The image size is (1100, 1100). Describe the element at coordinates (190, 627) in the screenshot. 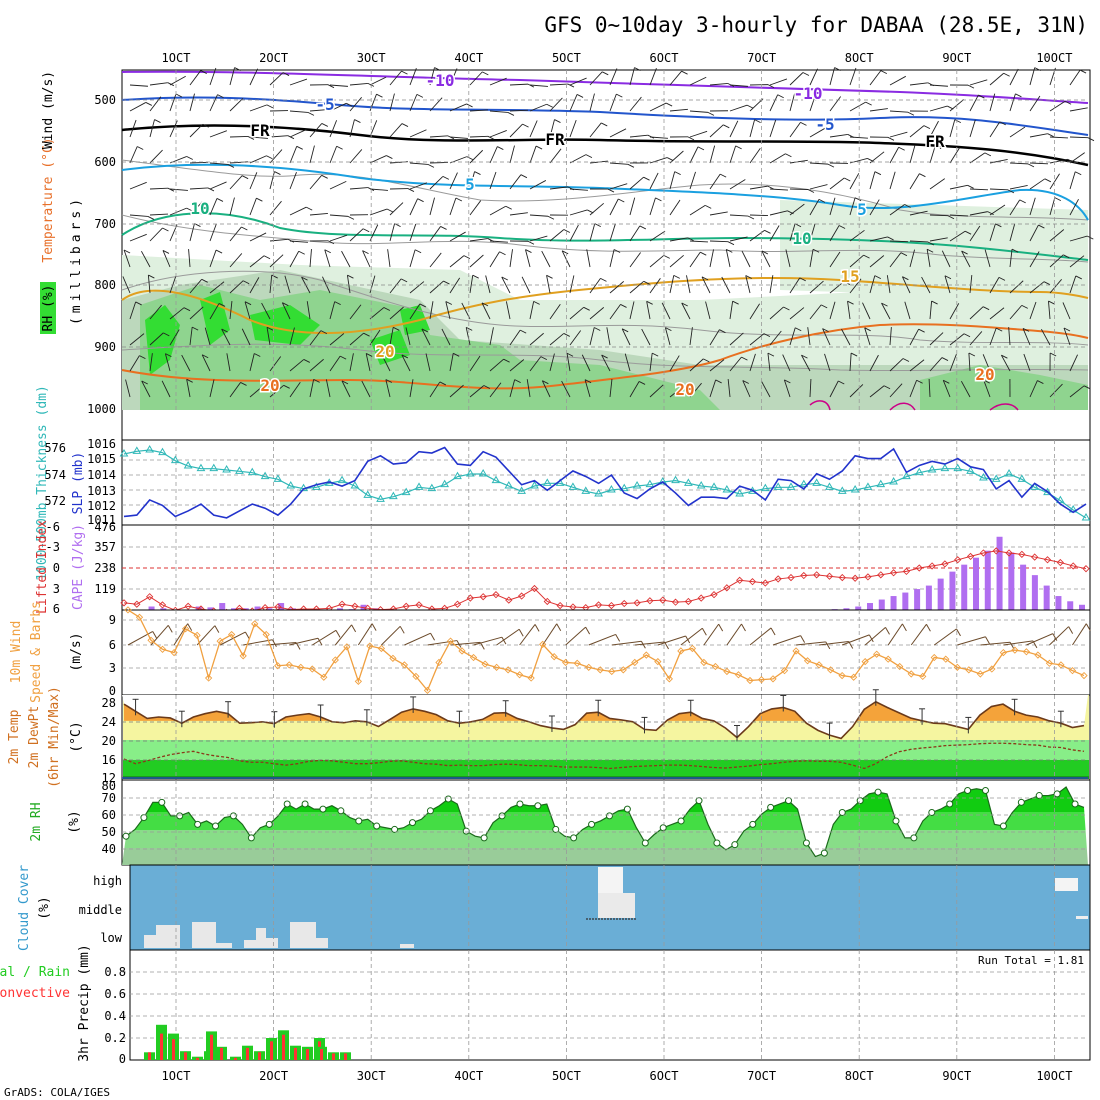

I see `wind10m-barb-flag` at that location.